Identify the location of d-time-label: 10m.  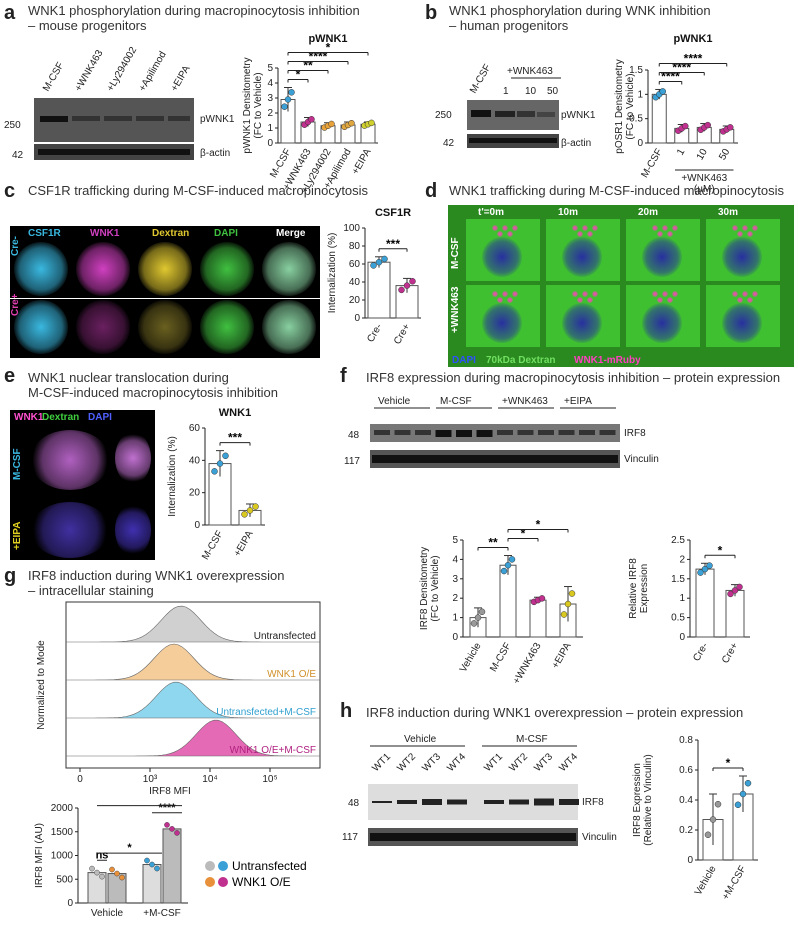
(568, 212).